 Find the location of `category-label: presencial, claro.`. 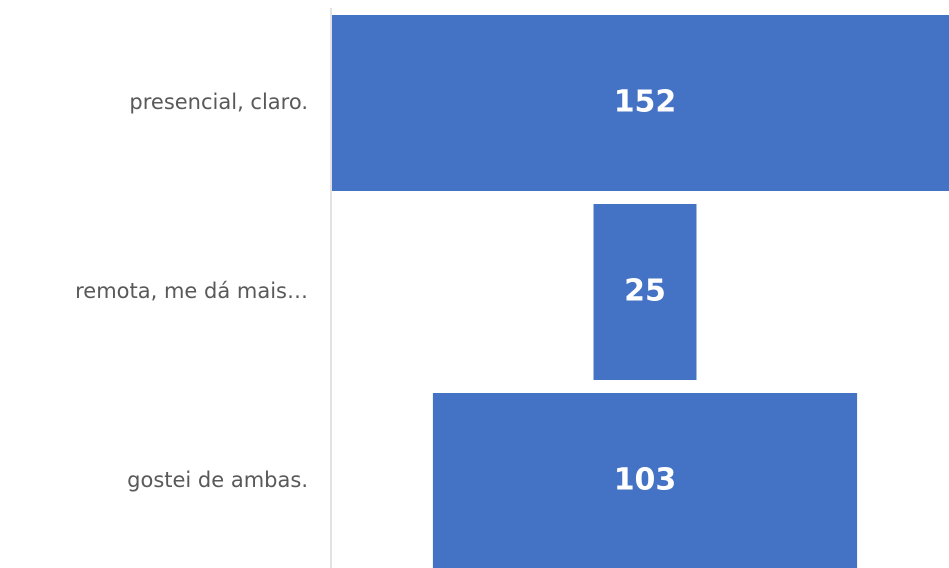

category-label: presencial, claro. is located at coordinates (218, 102).